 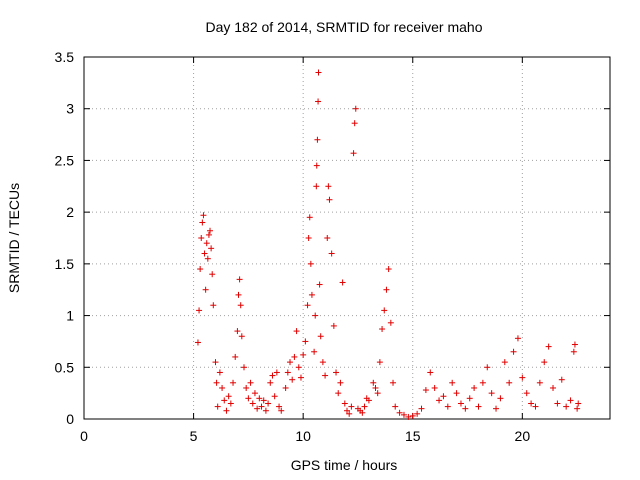 What do you see at coordinates (70, 316) in the screenshot?
I see `y-tick-label: 1` at bounding box center [70, 316].